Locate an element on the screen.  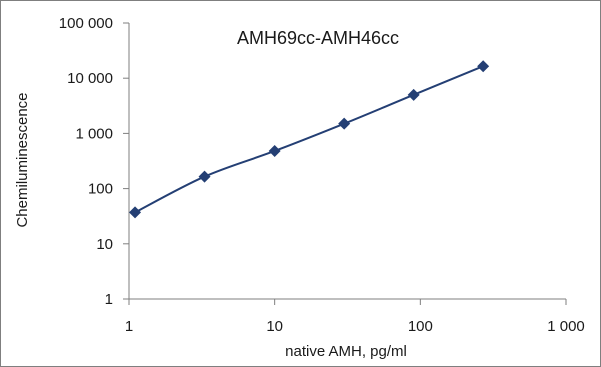
x-tick-label: 1 000 is located at coordinates (566, 326).